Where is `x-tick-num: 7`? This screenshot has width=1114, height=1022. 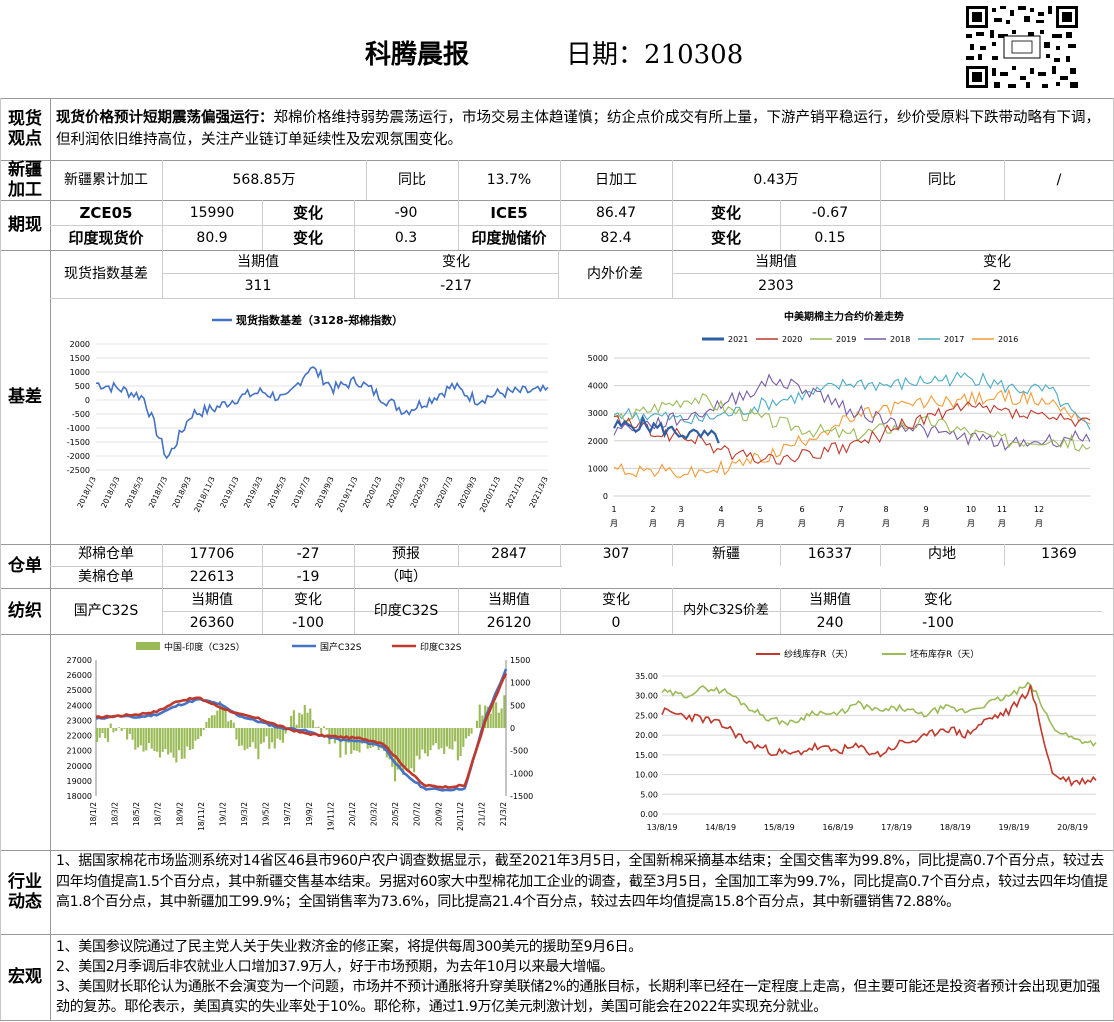
x-tick-num: 7 is located at coordinates (840, 509).